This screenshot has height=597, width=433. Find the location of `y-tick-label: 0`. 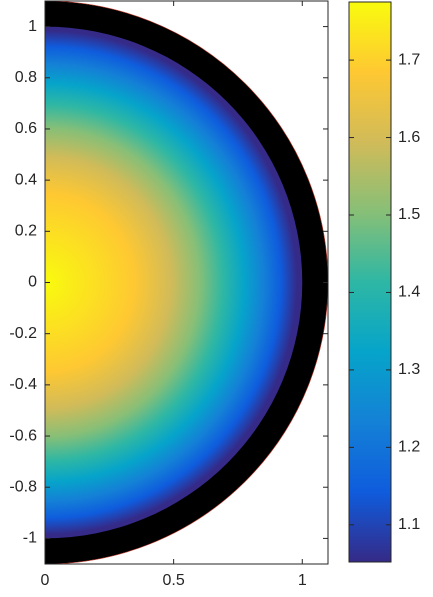

y-tick-label: 0 is located at coordinates (32, 282).